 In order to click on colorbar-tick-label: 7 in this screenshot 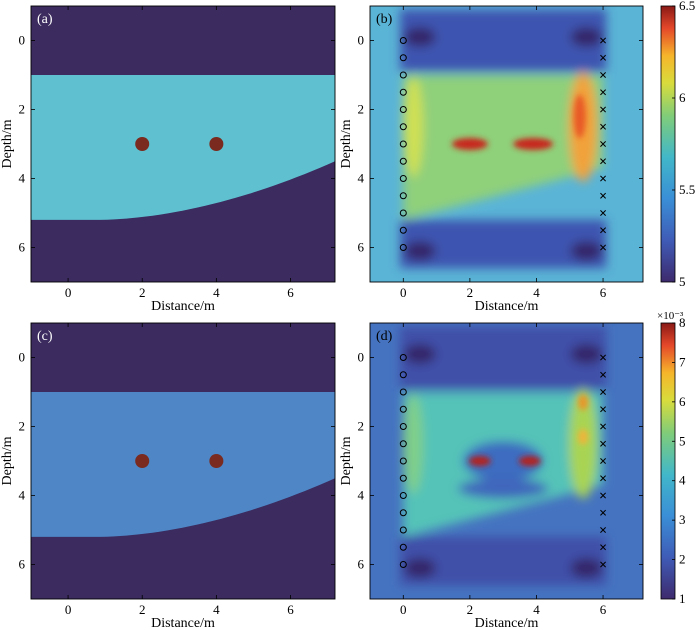, I will do `click(682, 361)`.